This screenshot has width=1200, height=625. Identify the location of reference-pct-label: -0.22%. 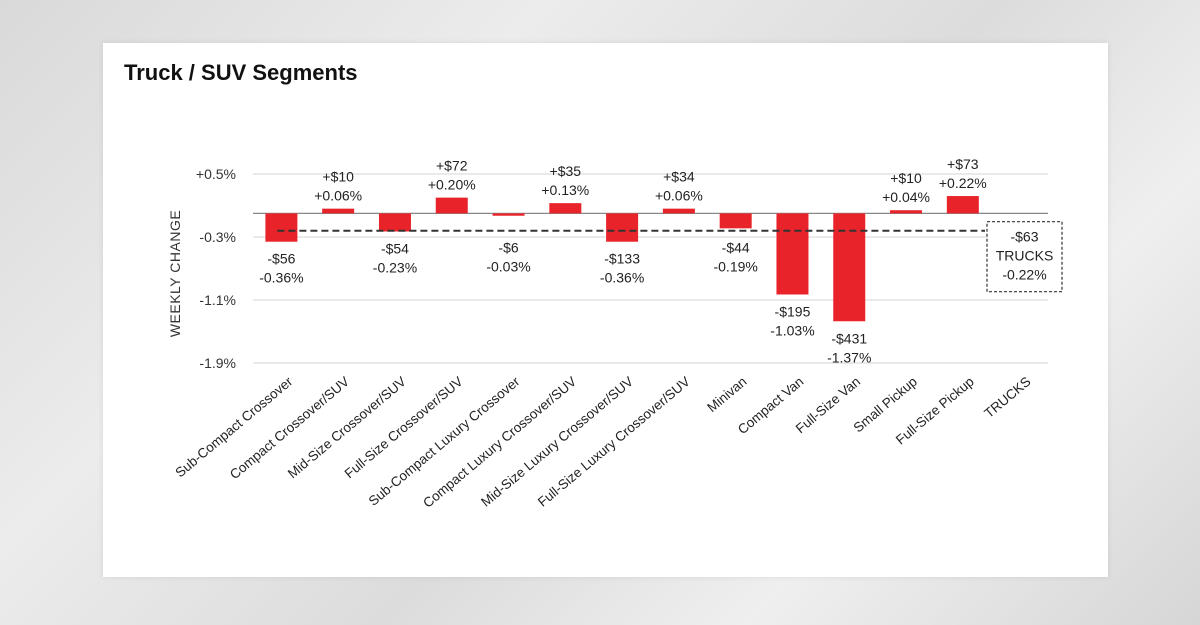
(1024, 275).